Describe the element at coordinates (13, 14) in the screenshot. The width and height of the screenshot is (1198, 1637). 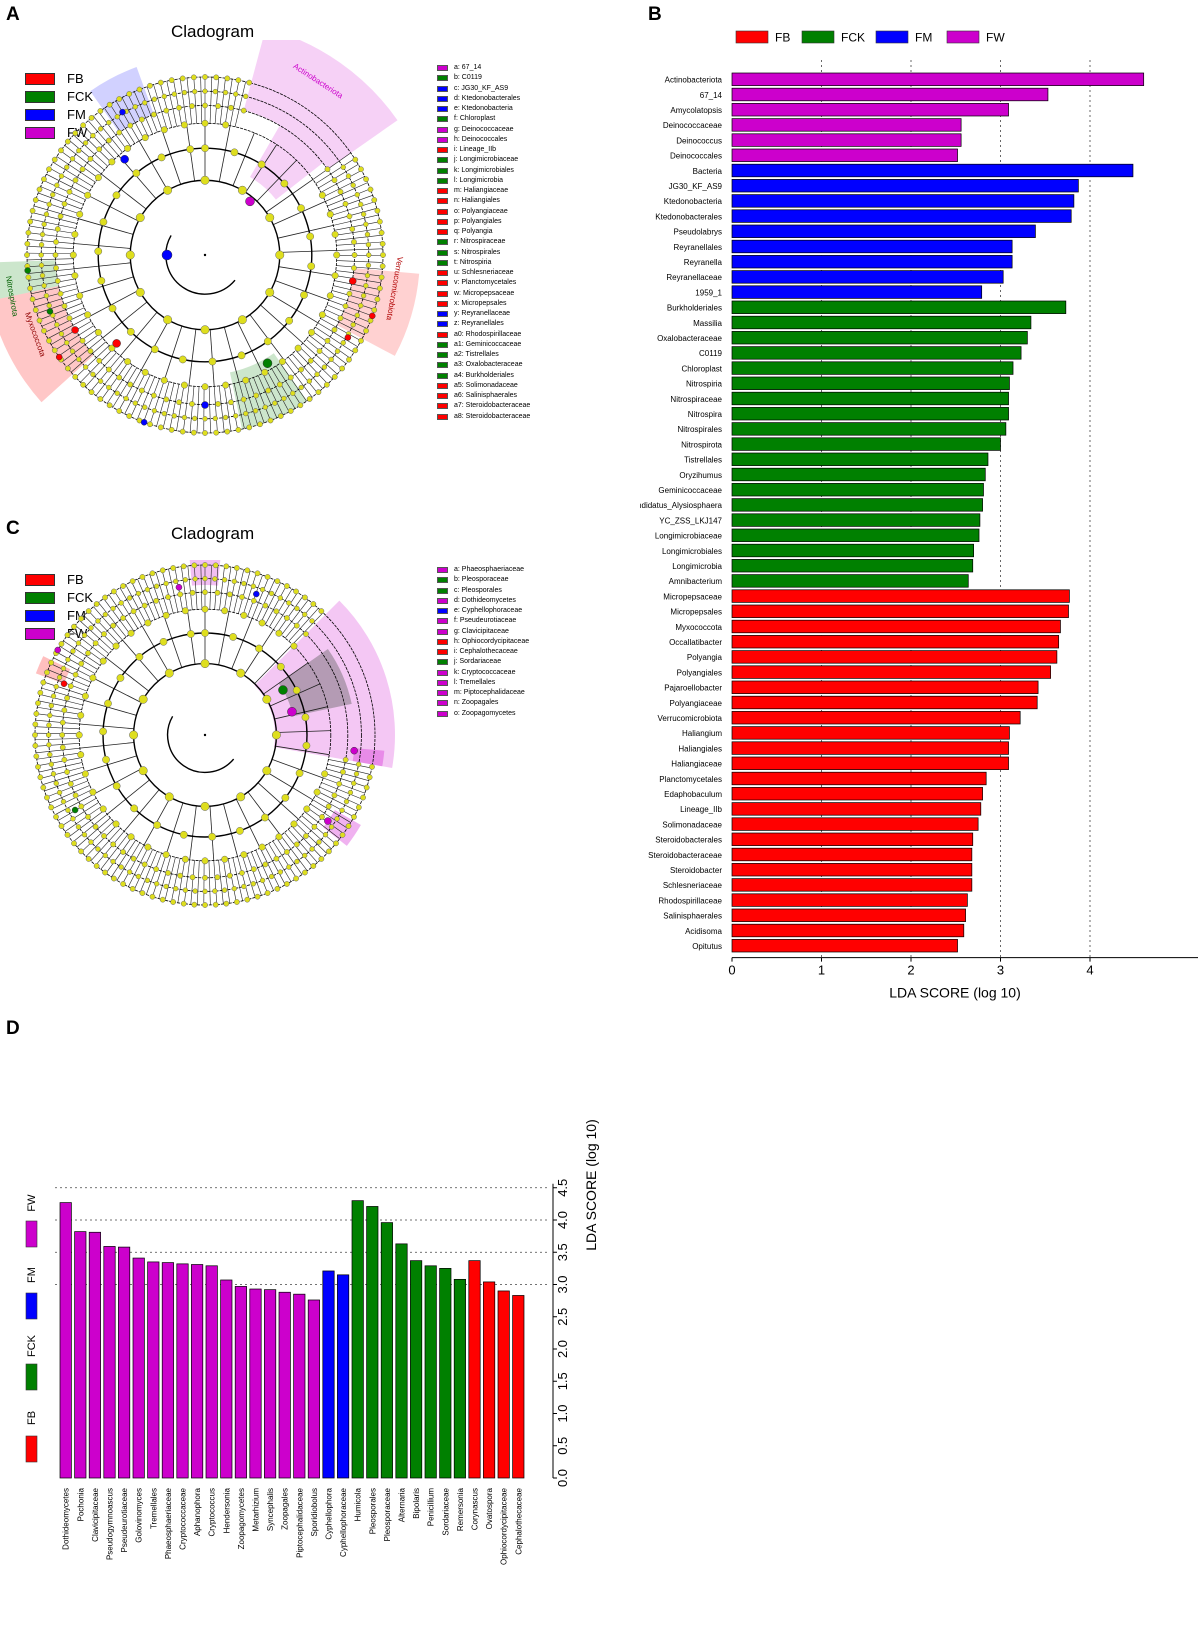
I see `panel-letter-a: A` at that location.